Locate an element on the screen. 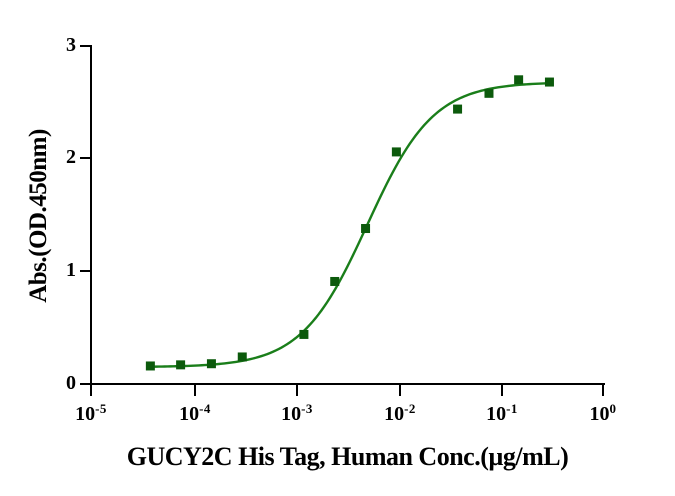 This screenshot has height=496, width=675. y-tick-label-0: 0 is located at coordinates (71, 383).